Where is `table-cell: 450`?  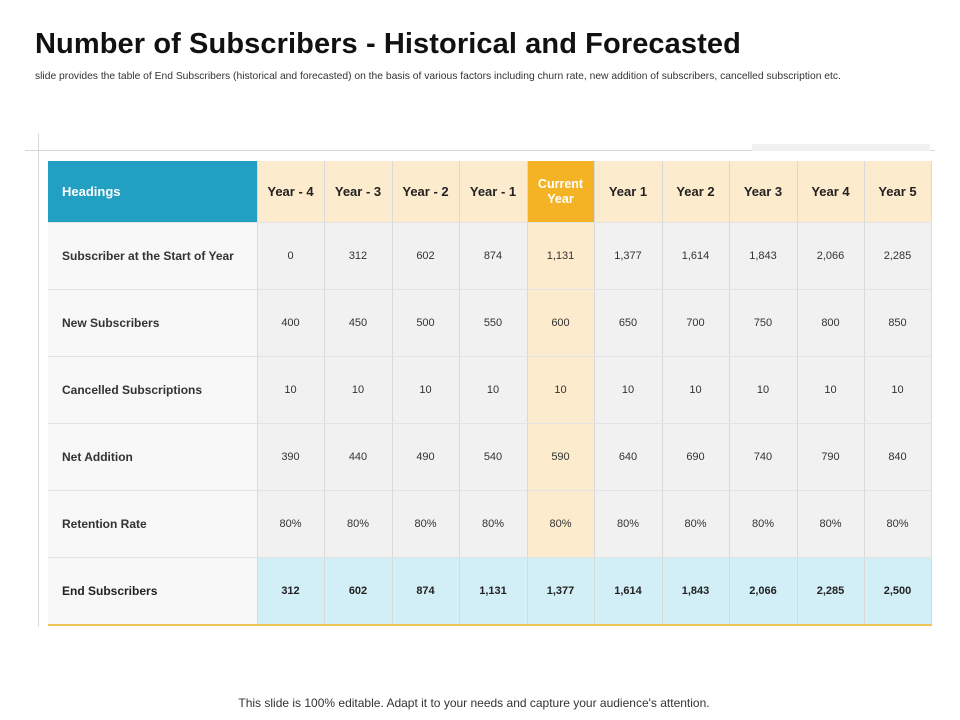
table-cell: 450 is located at coordinates (358, 323).